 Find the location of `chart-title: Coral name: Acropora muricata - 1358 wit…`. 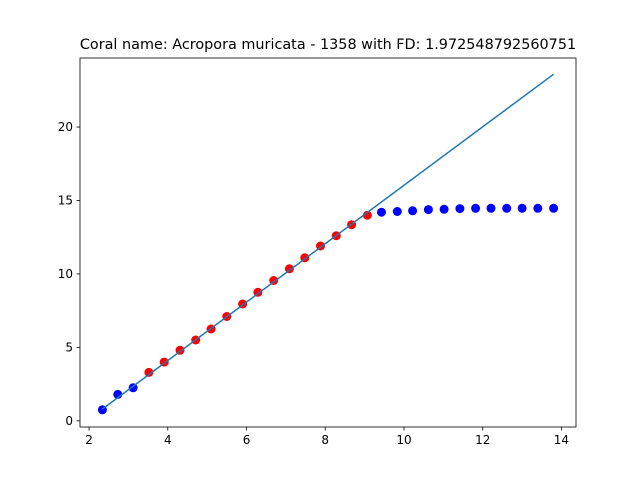

chart-title: Coral name: Acropora muricata - 1358 wit… is located at coordinates (328, 45).